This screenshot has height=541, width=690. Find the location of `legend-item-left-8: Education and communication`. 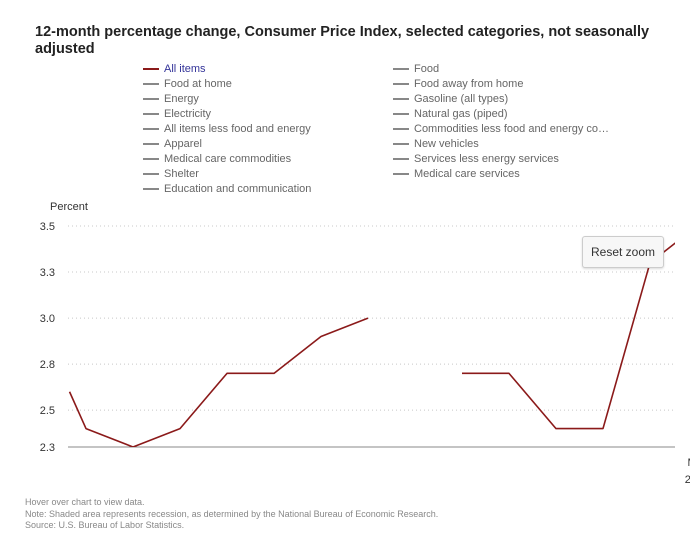

legend-item-left-8: Education and communication is located at coordinates (227, 188).